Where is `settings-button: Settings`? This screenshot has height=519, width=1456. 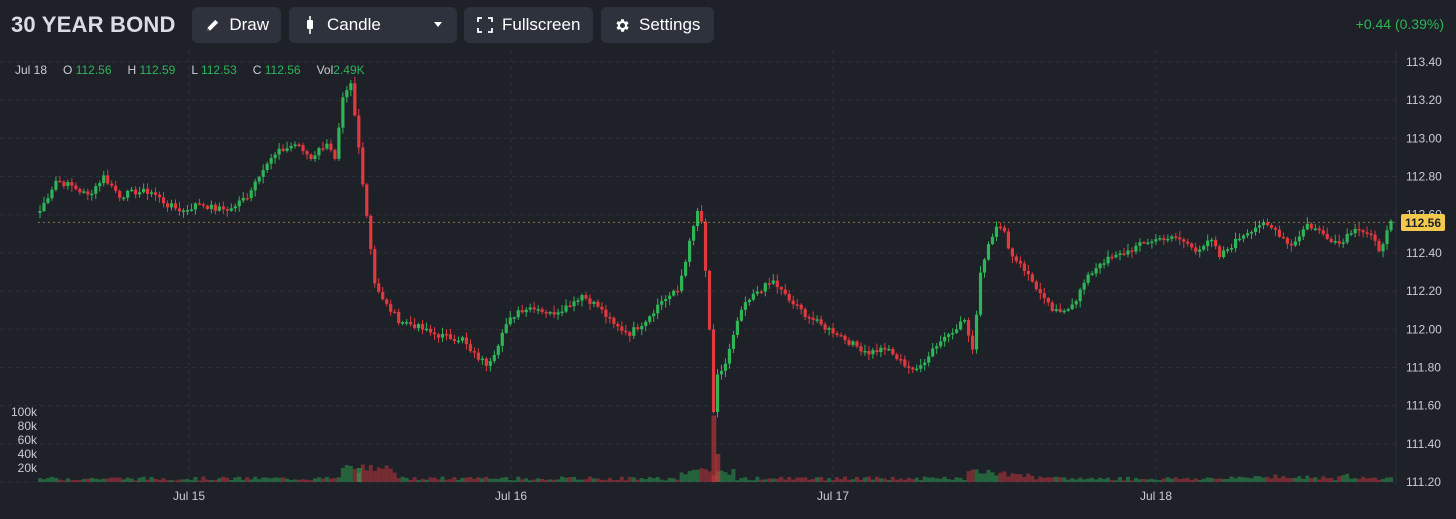
settings-button: Settings is located at coordinates (657, 25).